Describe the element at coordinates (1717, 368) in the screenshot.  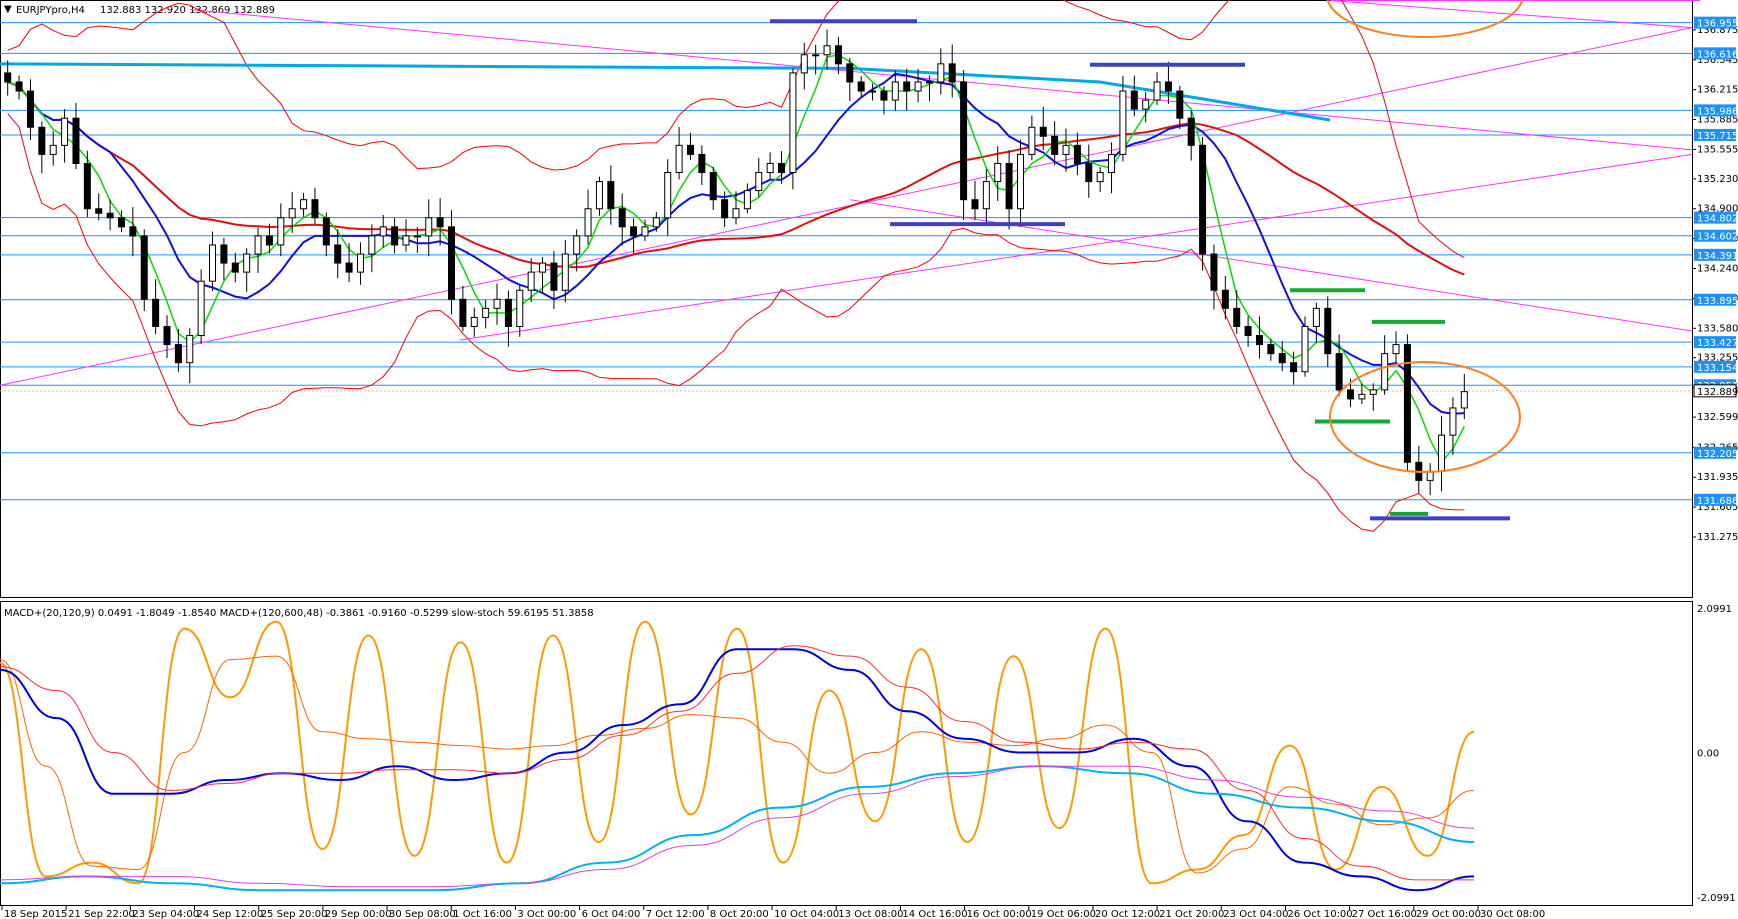
I see `level-label: 133.154` at that location.